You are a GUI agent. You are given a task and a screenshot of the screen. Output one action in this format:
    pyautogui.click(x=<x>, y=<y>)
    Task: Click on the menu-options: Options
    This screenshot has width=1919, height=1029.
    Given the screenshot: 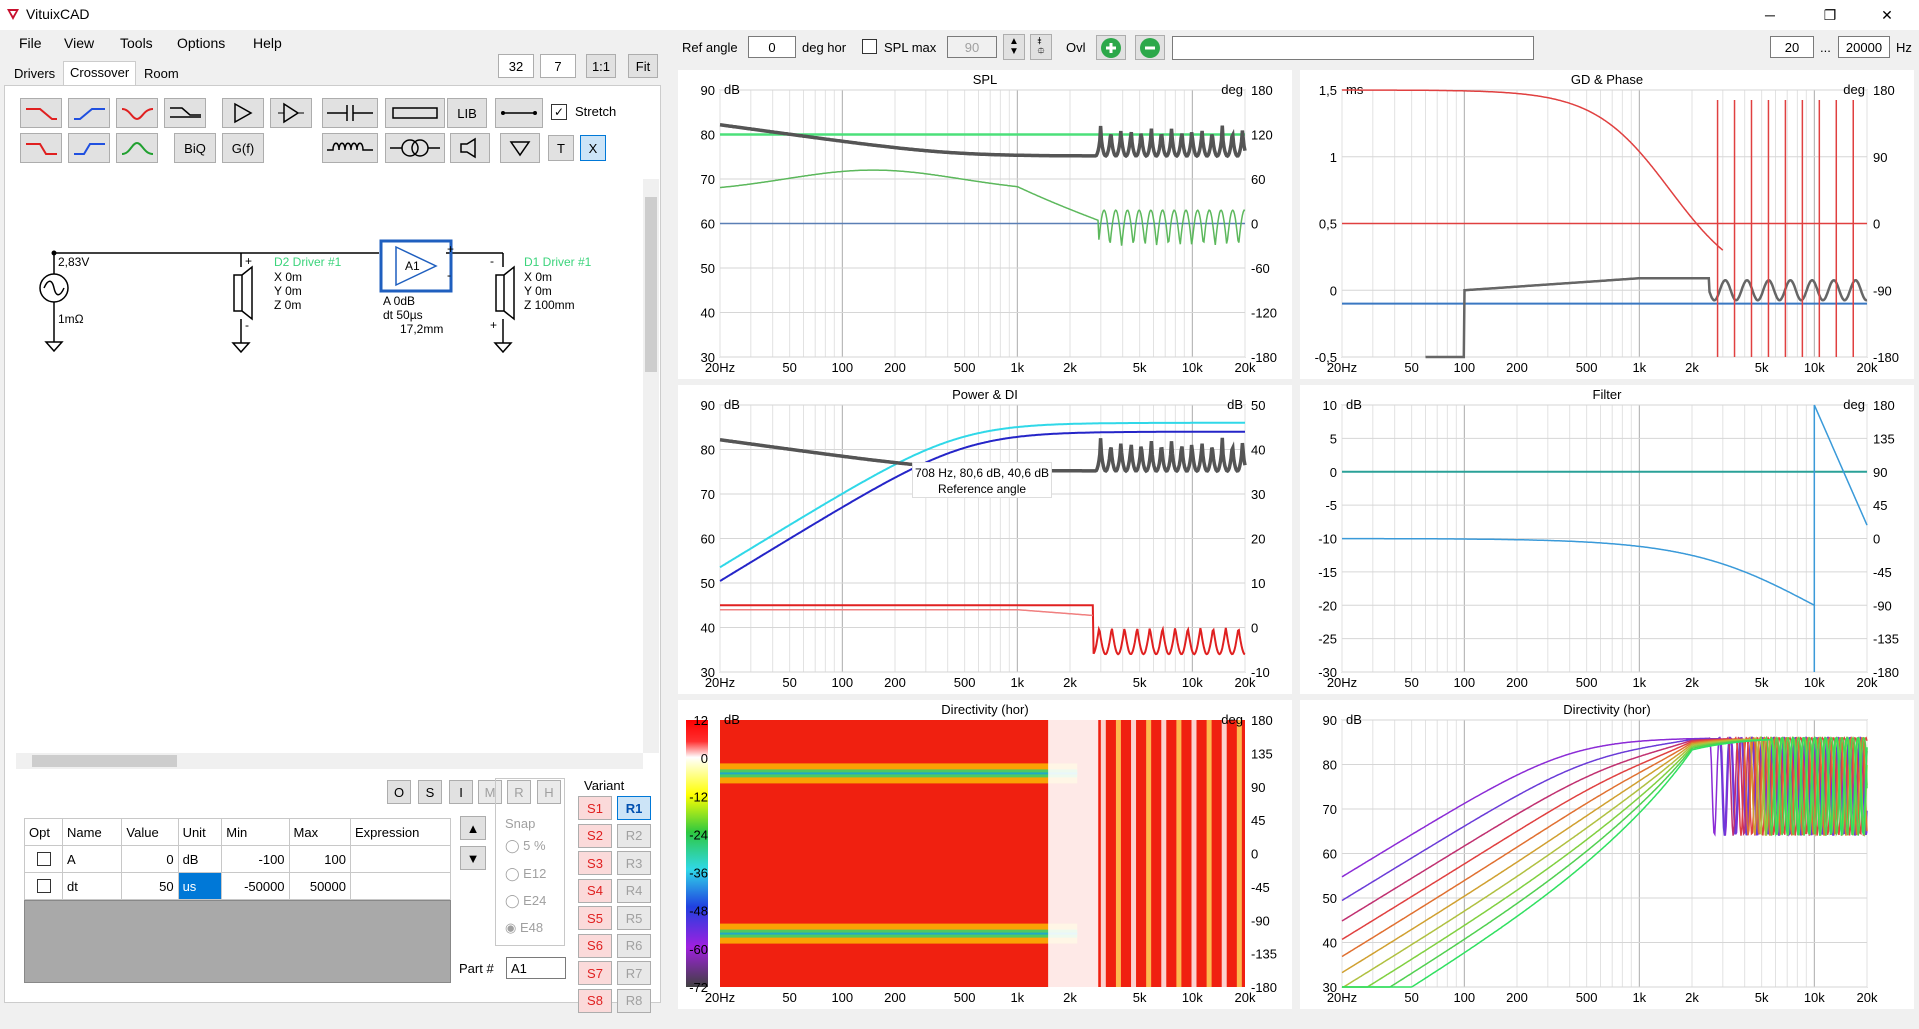 What is the action you would take?
    pyautogui.click(x=201, y=43)
    